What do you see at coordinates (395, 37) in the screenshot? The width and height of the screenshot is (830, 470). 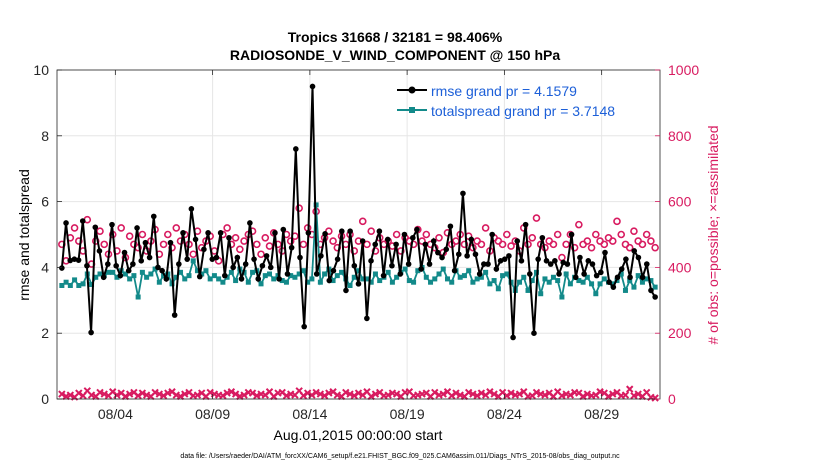 I see `chart-title-line1: Tropics 31668 / 32181 = 98.406%` at bounding box center [395, 37].